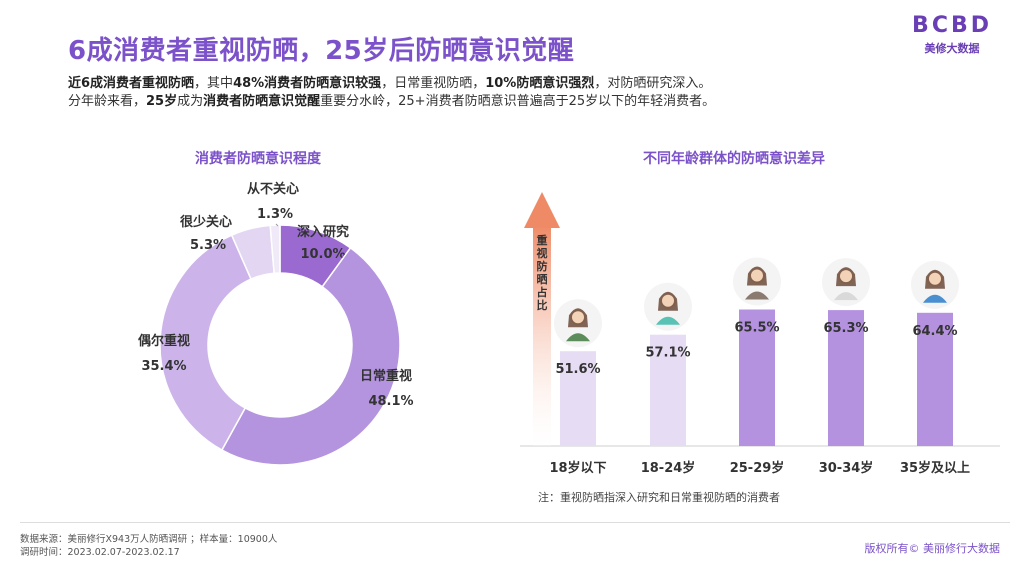 This screenshot has height=577, width=1024. I want to click on intro-line1-segment: 近6成消费者重视防晒, so click(131, 83).